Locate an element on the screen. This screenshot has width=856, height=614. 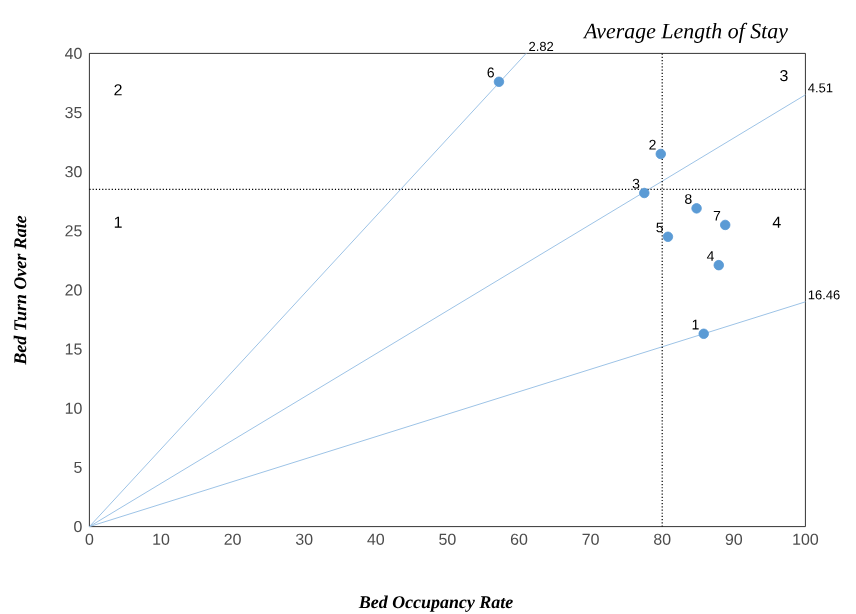
y-axis-title: Bed Turn Over Rate is located at coordinates (20, 290).